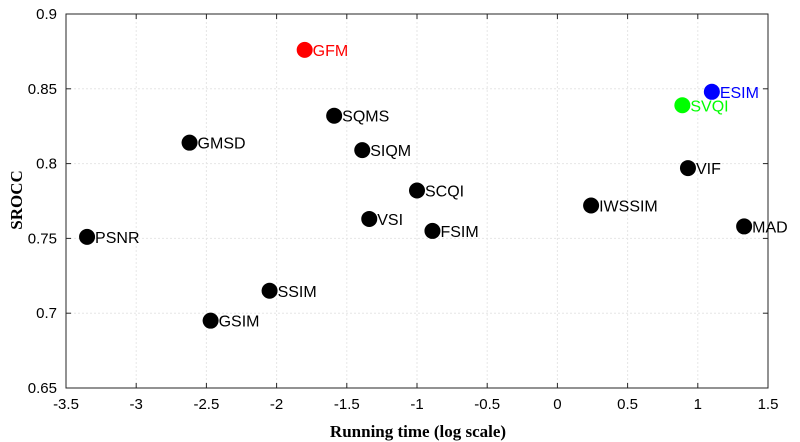 This screenshot has height=442, width=800. Describe the element at coordinates (206, 404) in the screenshot. I see `x-tick-label: -2.5` at that location.